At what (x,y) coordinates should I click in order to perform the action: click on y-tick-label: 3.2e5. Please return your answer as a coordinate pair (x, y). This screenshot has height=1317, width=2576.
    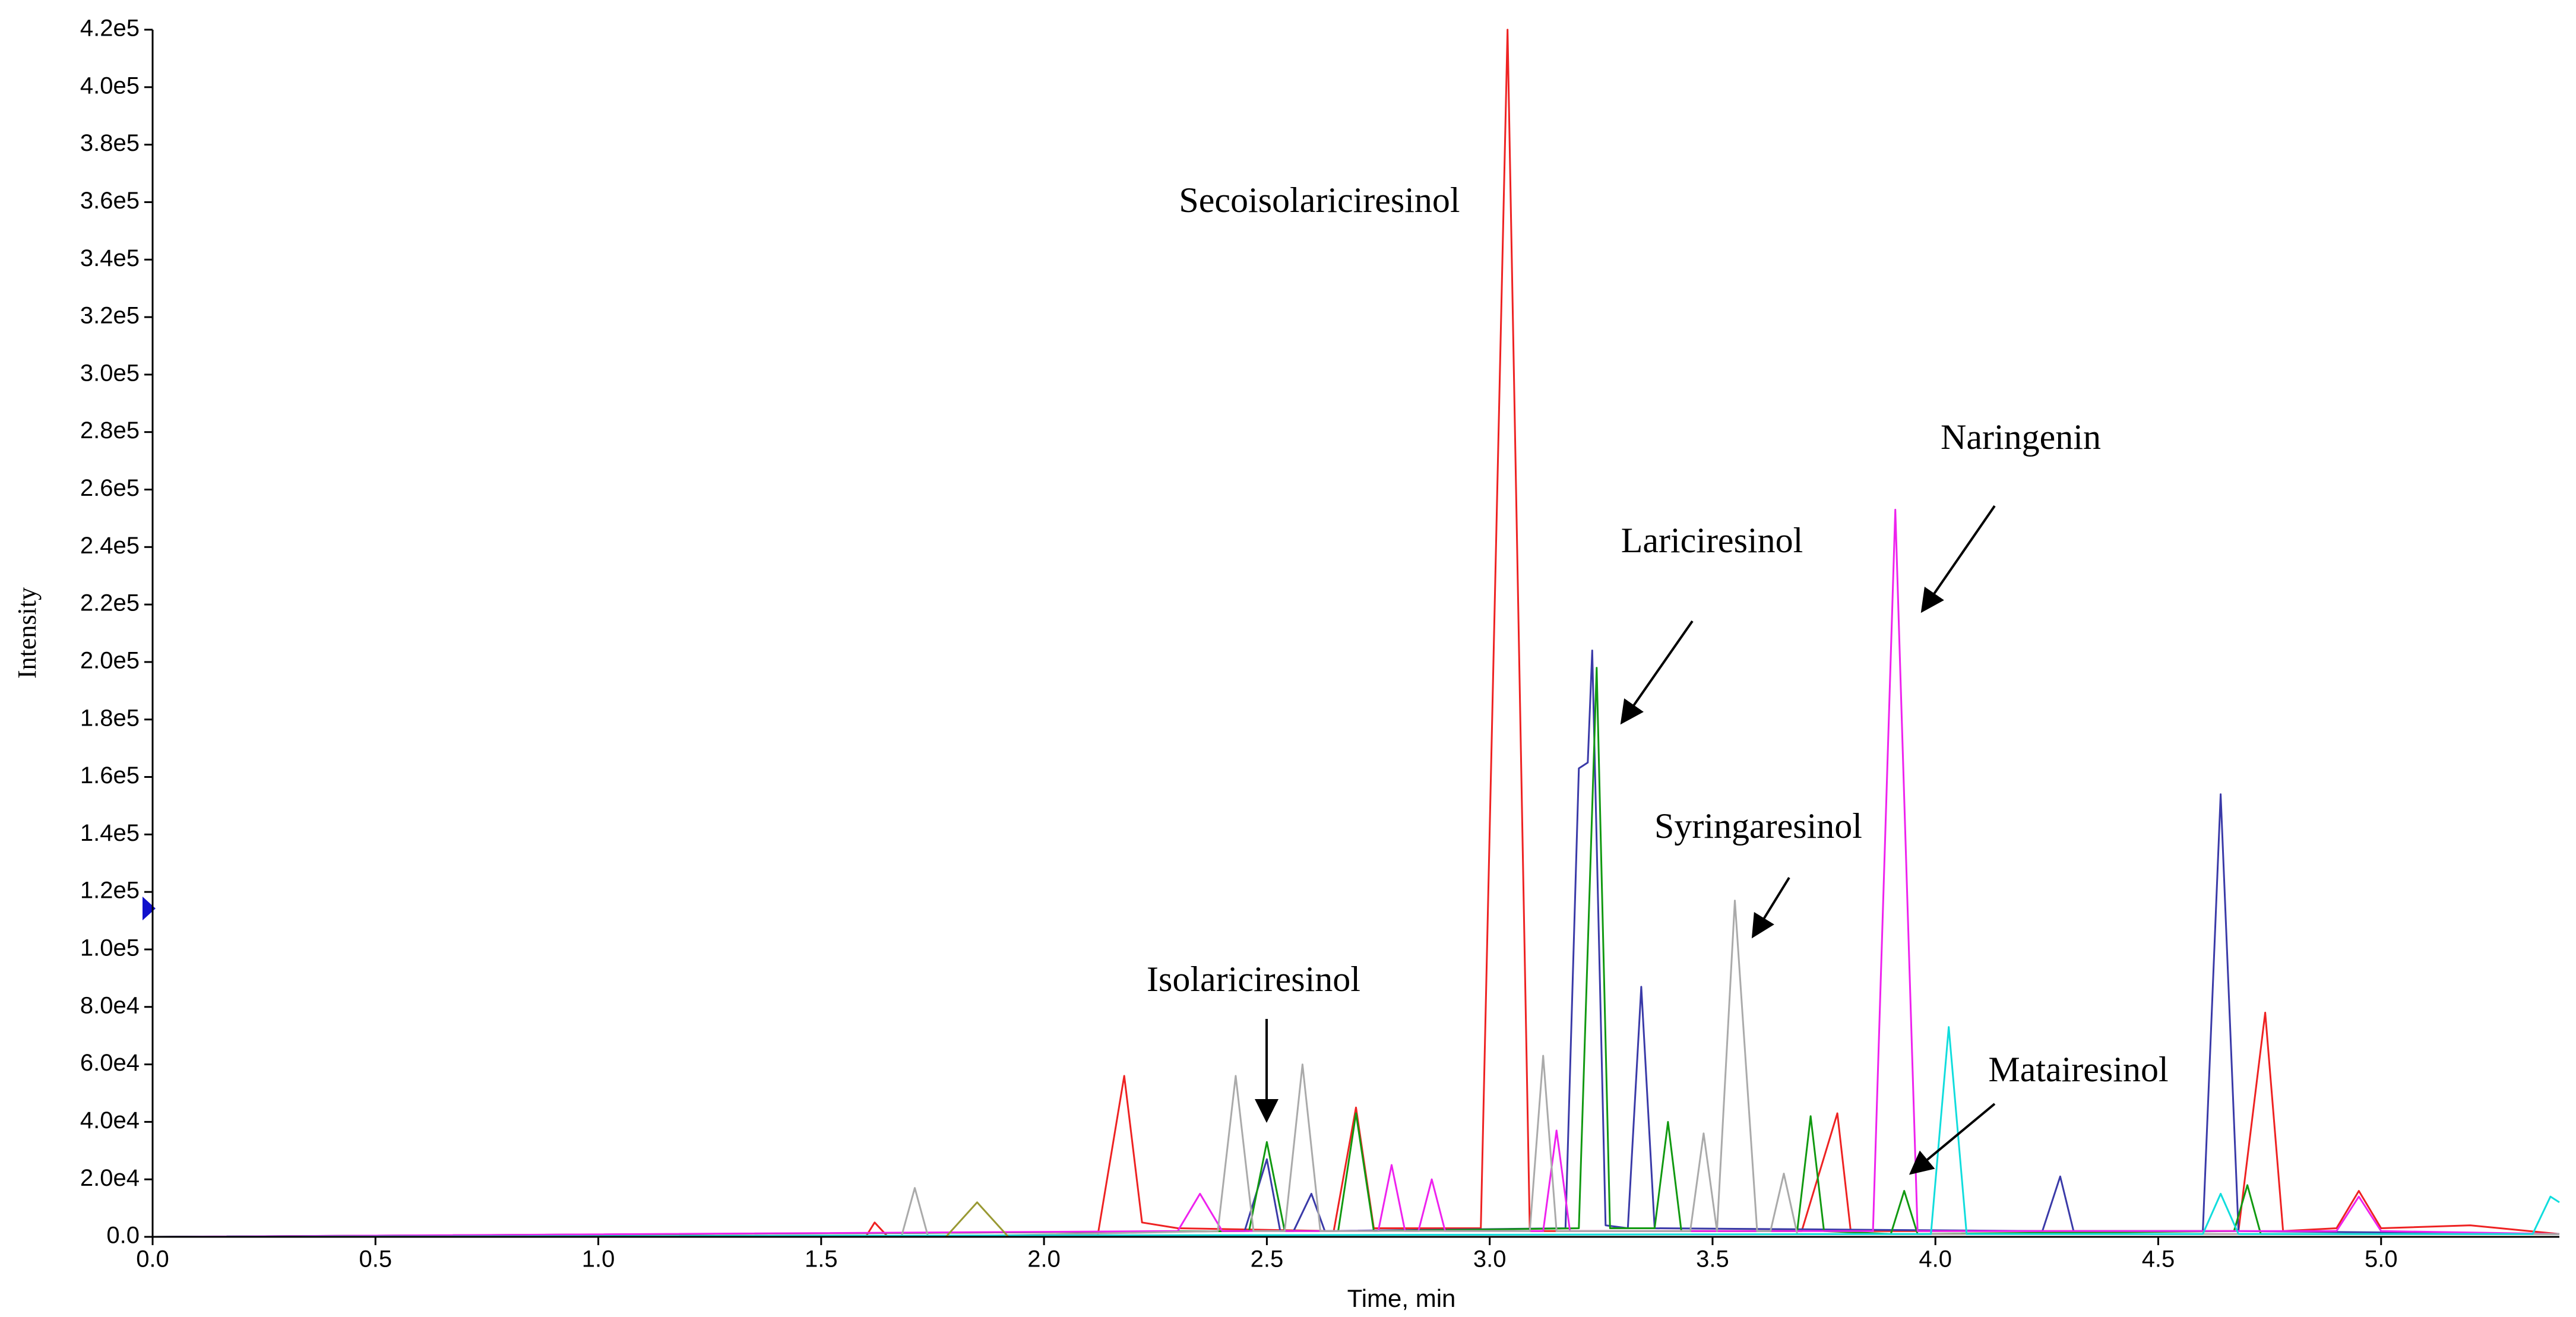
    Looking at the image, I should click on (110, 316).